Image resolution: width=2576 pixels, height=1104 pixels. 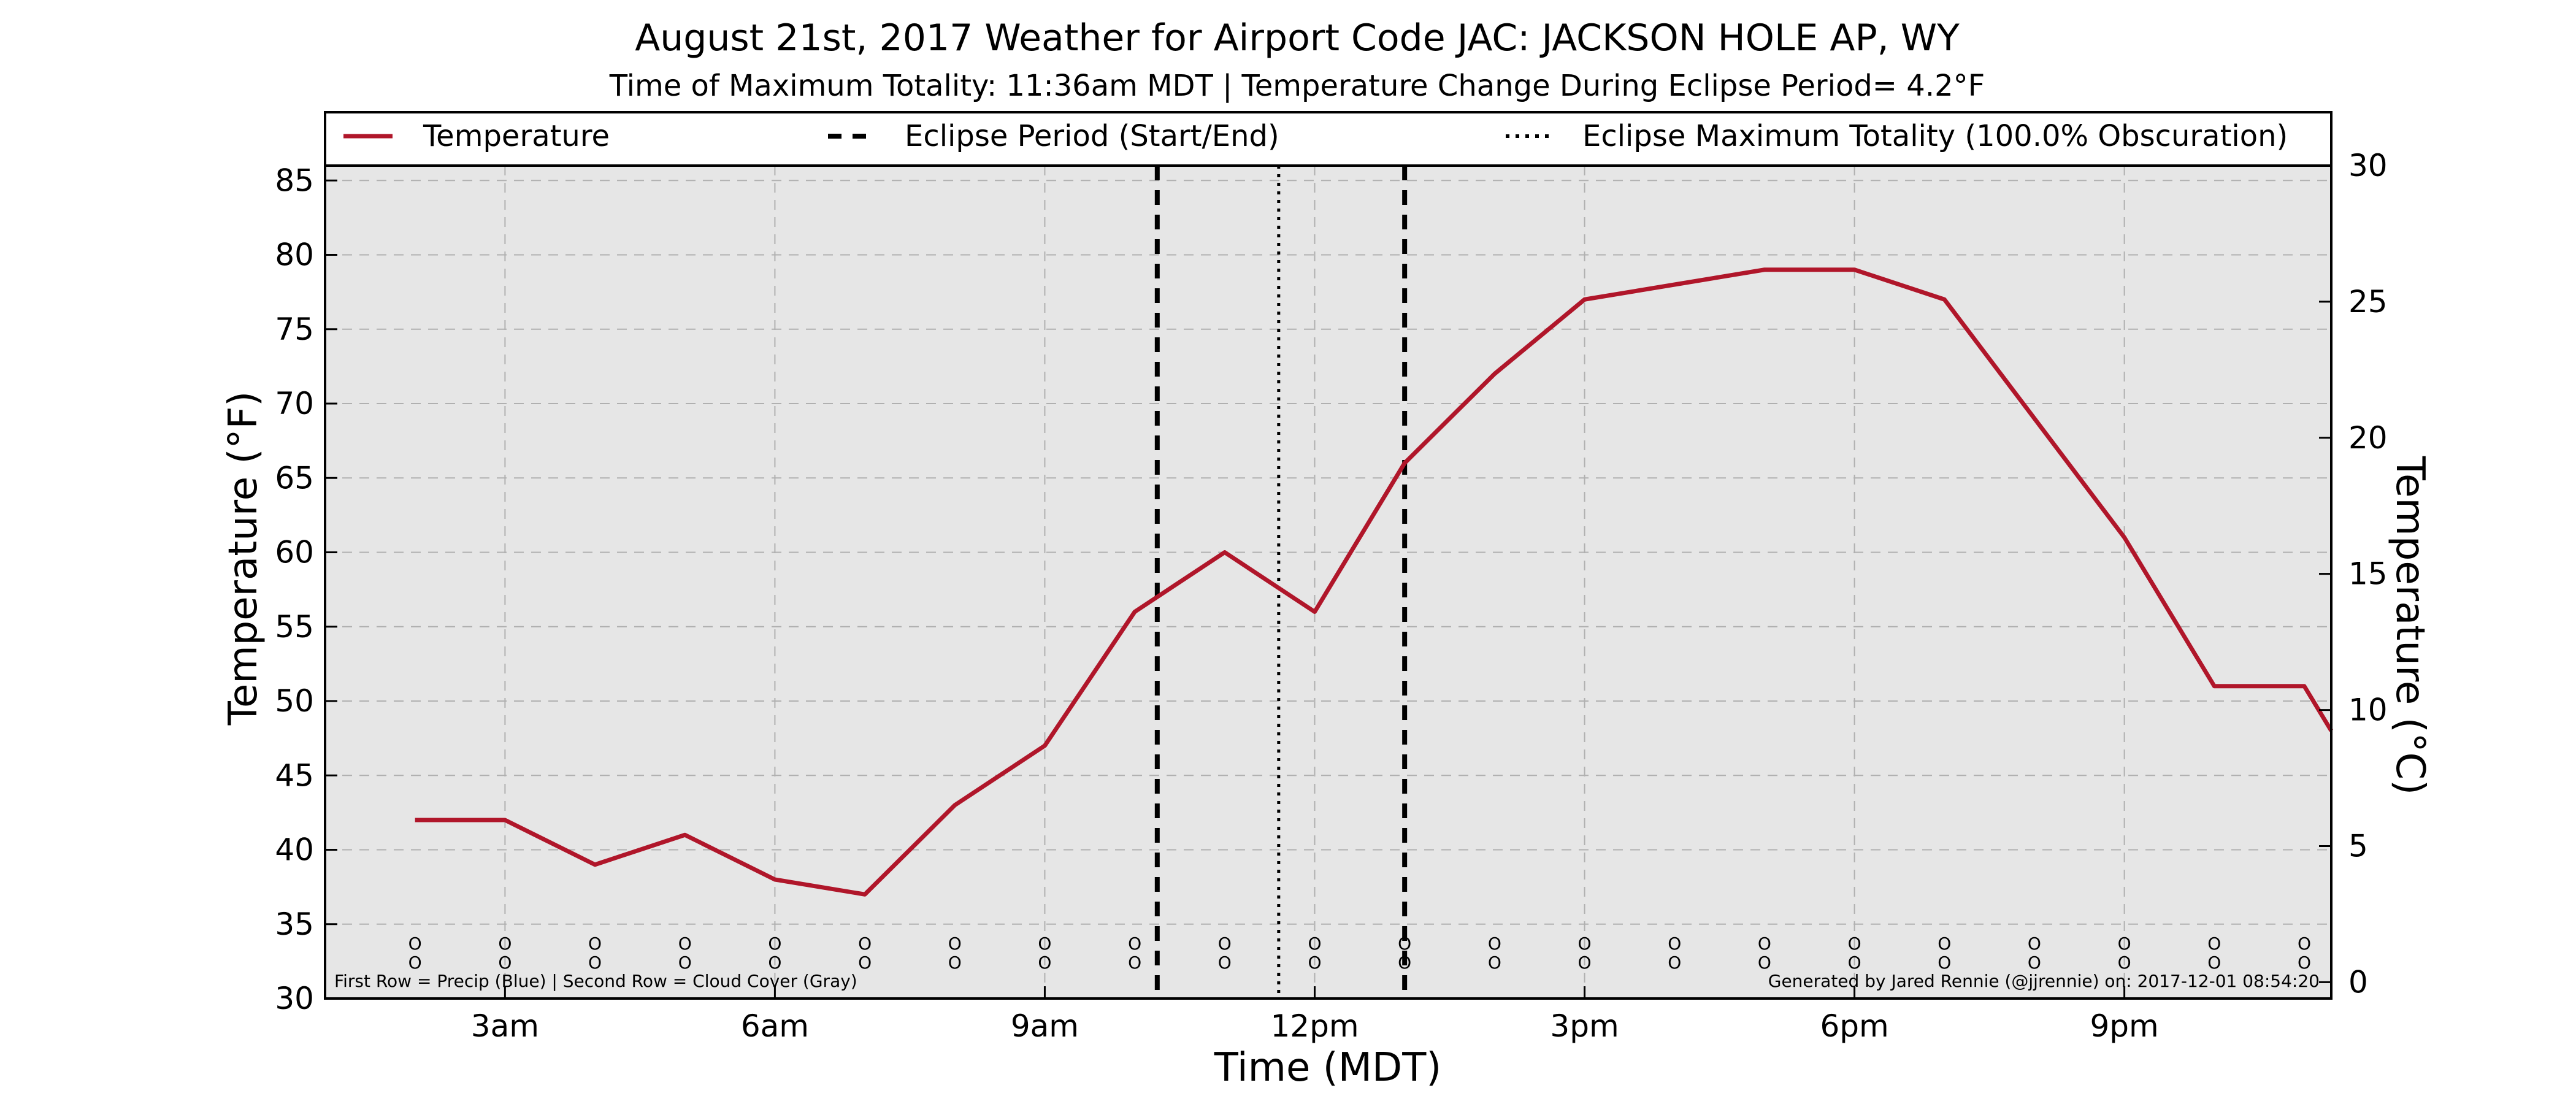 I want to click on y-tick-label: 30, so click(x=294, y=998).